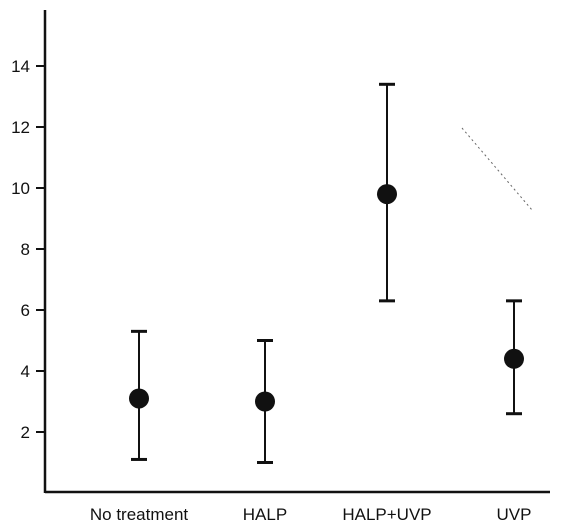 The image size is (562, 525). I want to click on y-tick-label: 4, so click(25, 371).